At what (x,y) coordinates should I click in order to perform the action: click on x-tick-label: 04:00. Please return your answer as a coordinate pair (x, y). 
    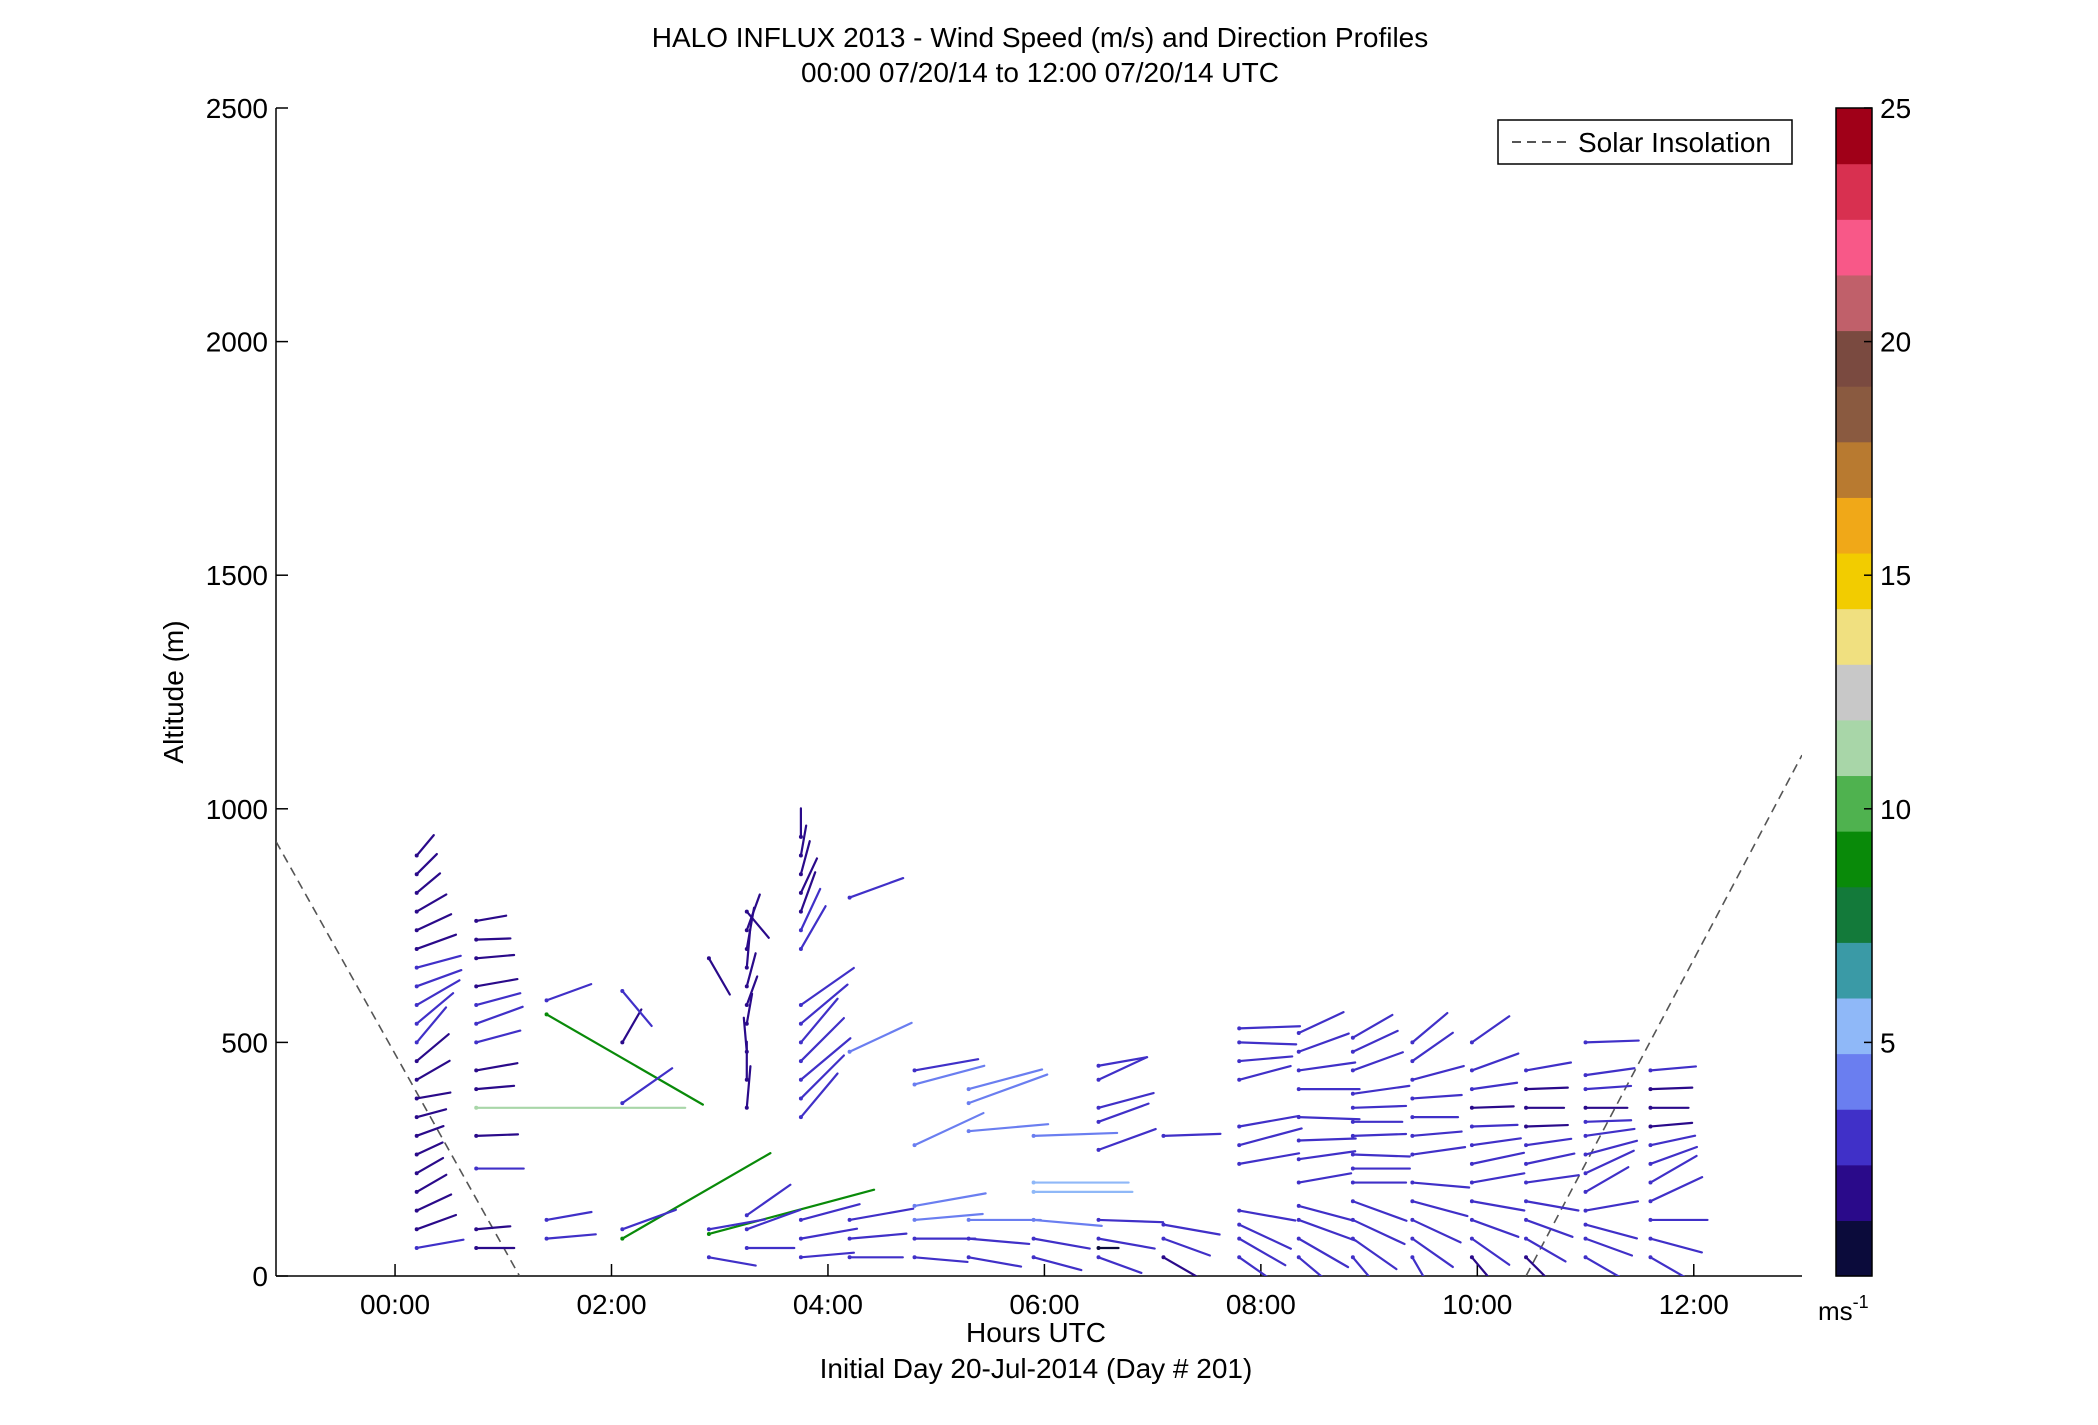
    Looking at the image, I should click on (828, 1304).